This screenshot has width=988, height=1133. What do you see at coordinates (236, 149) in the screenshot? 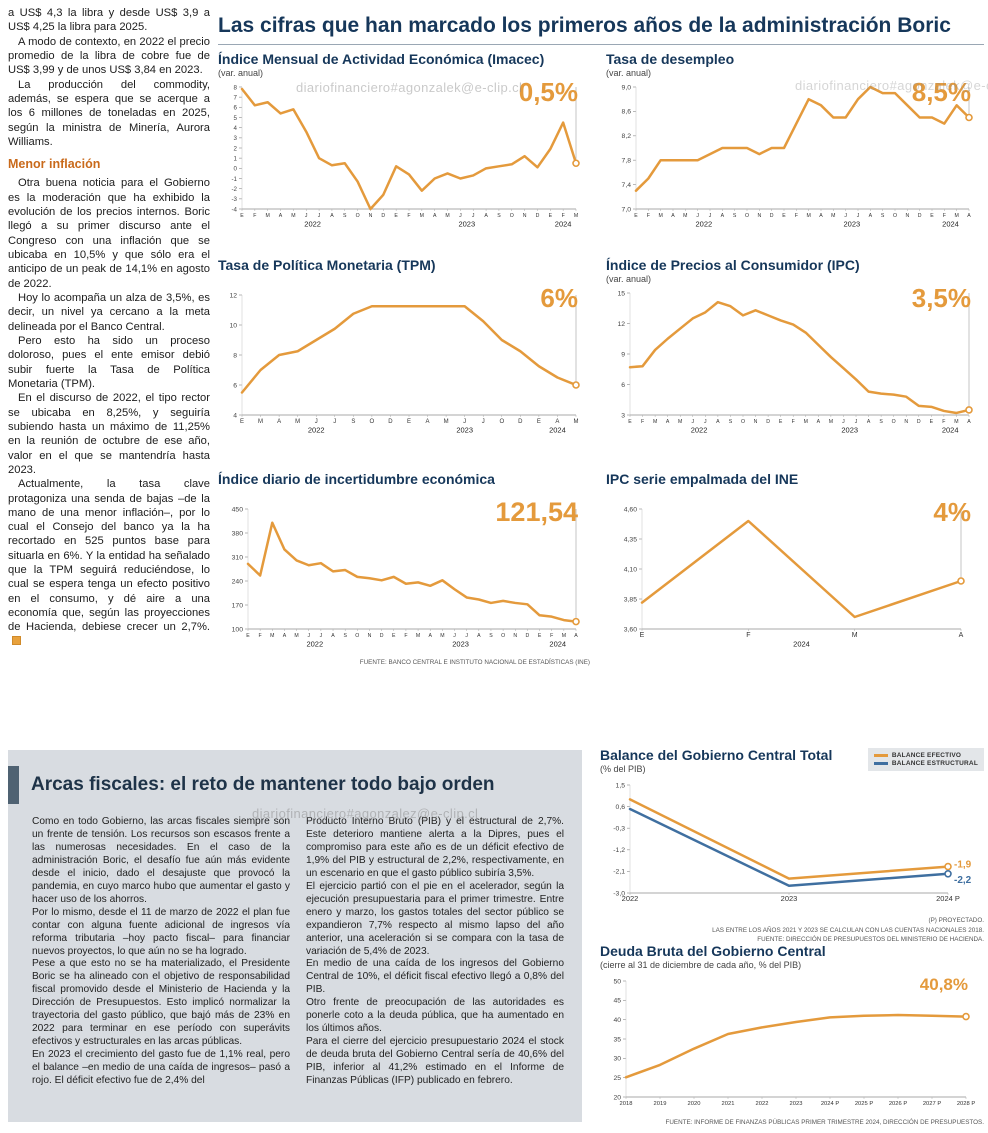
I see `svg-text: 2` at bounding box center [236, 149].